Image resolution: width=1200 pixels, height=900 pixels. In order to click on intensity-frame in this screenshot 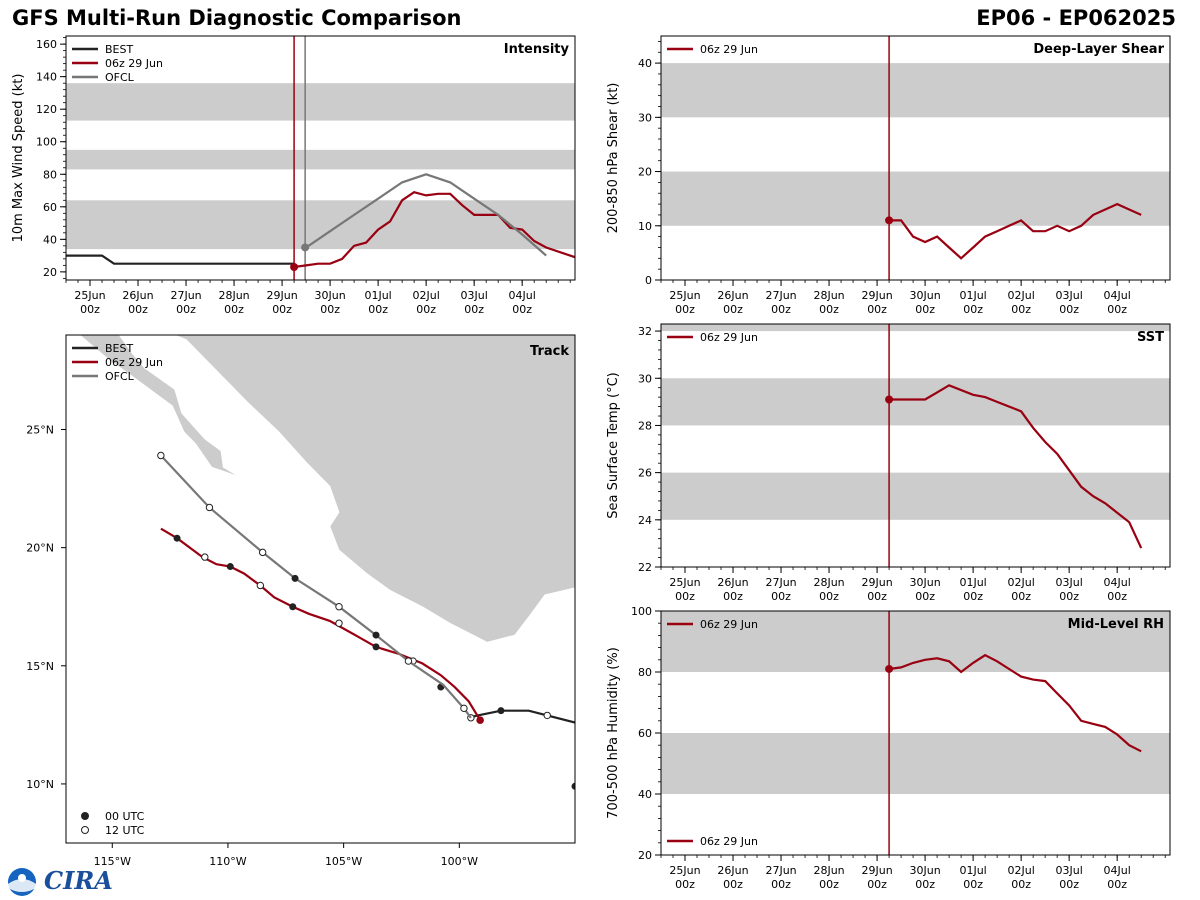, I will do `click(320, 158)`.